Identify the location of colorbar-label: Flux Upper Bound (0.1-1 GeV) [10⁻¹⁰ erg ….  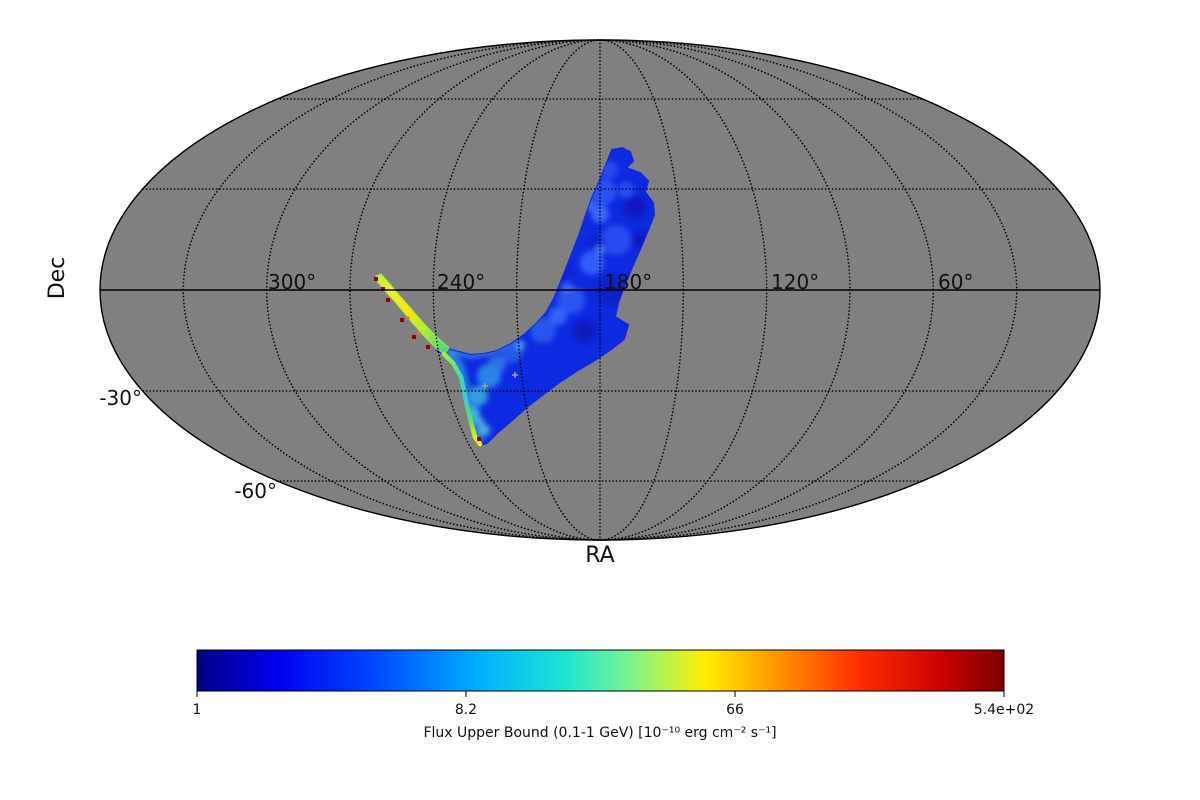
(599, 733).